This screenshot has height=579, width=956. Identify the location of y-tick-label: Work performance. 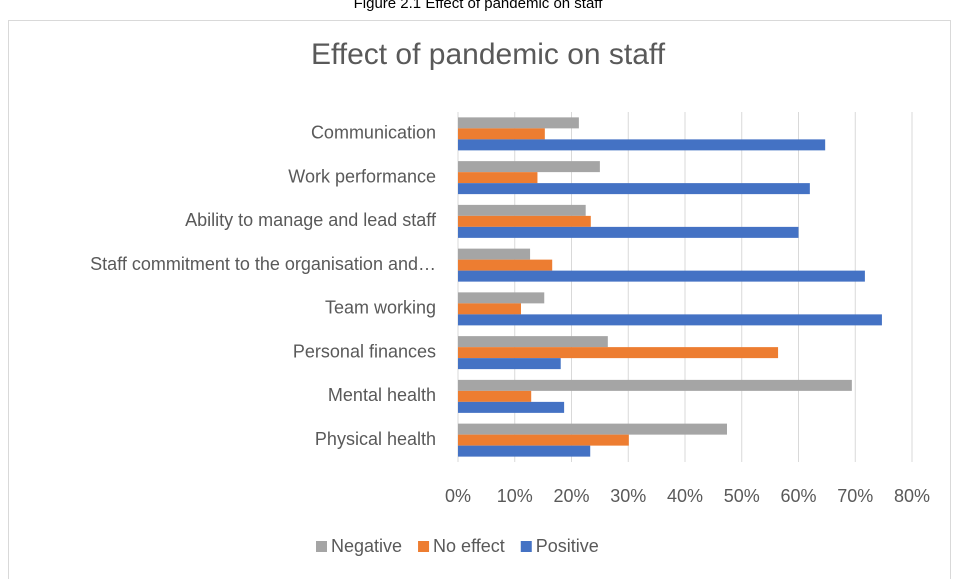
(362, 176).